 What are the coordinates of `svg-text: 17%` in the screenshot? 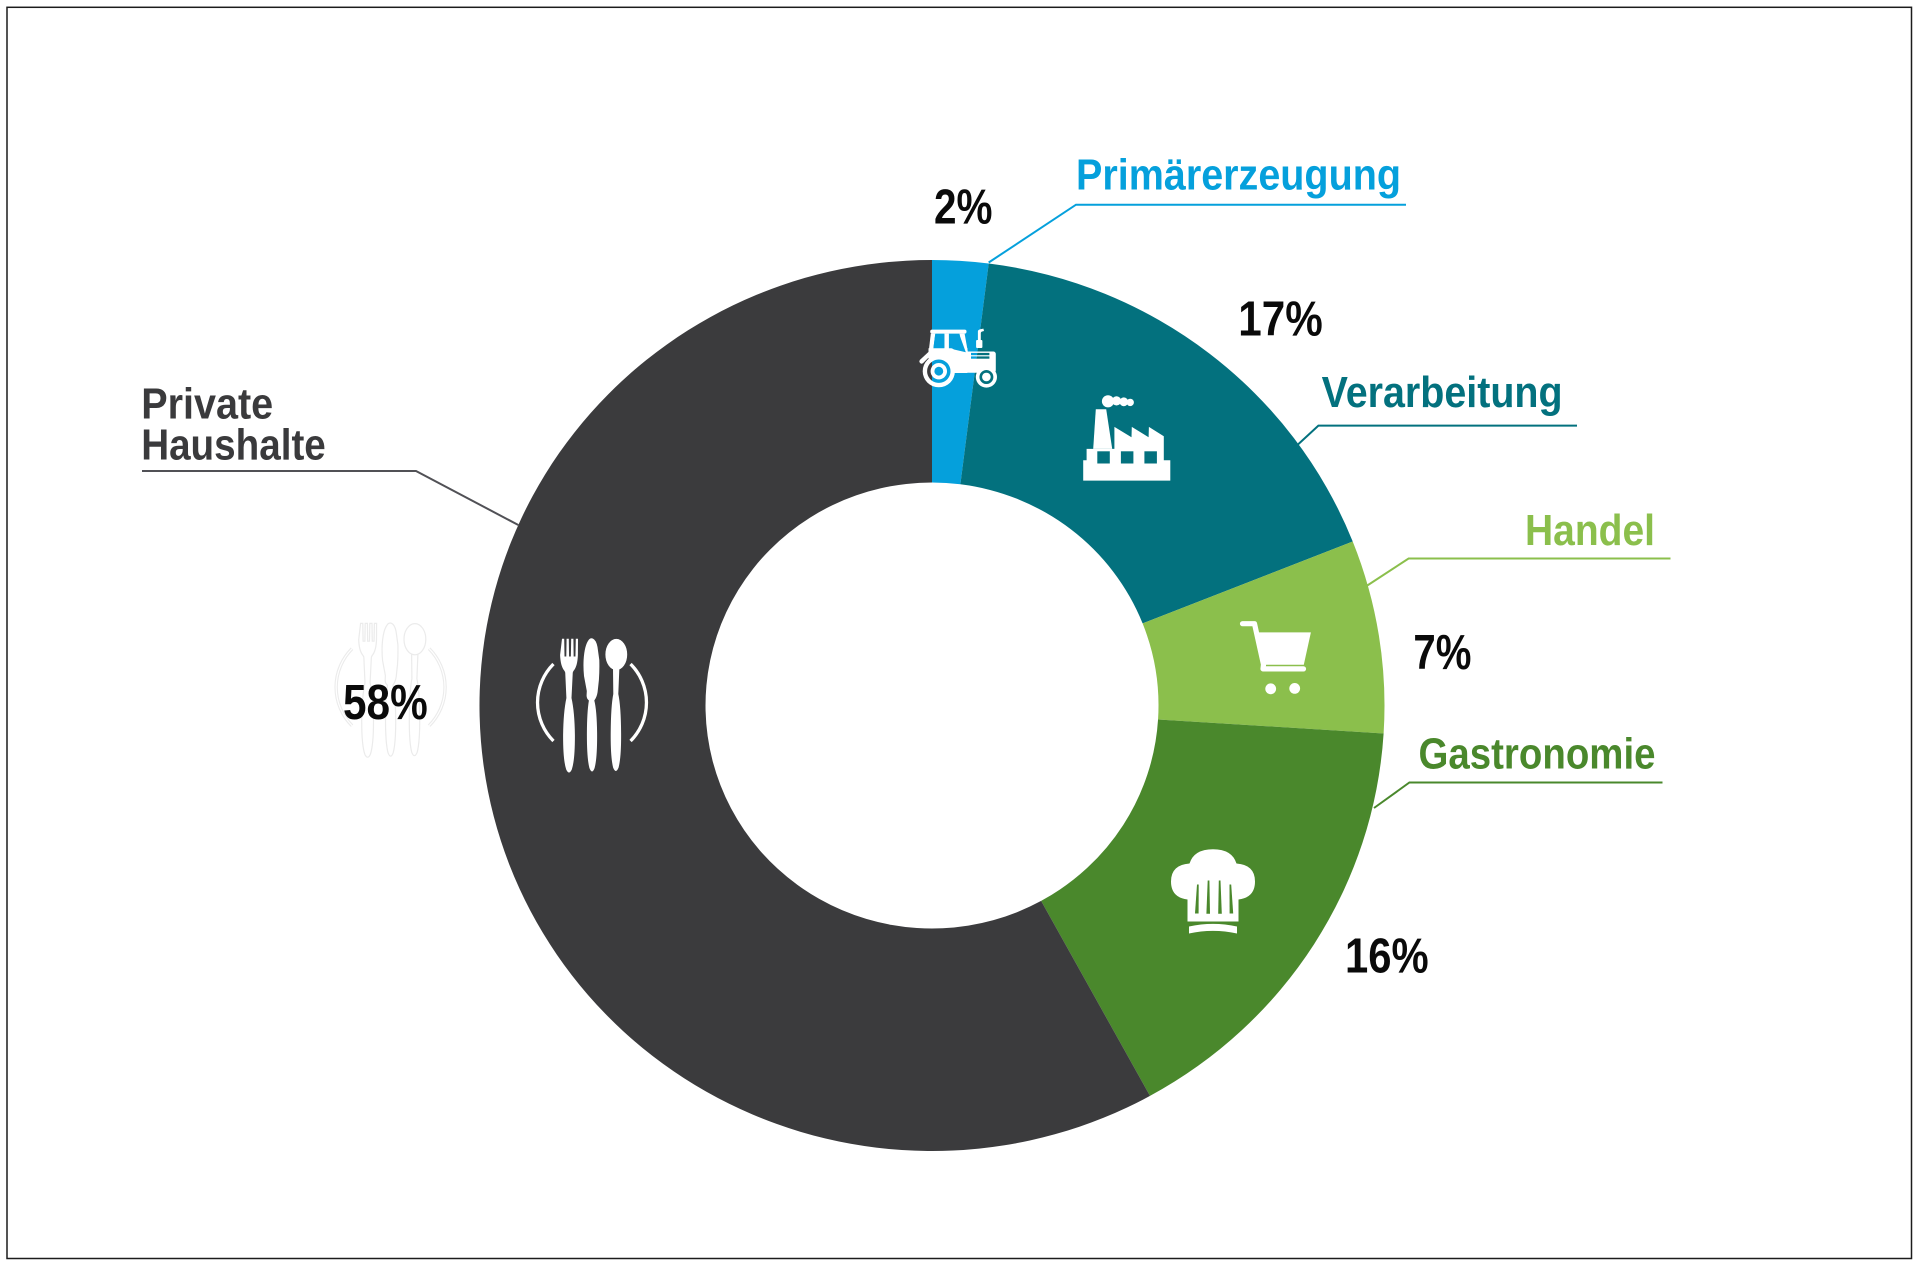 It's located at (1280, 320).